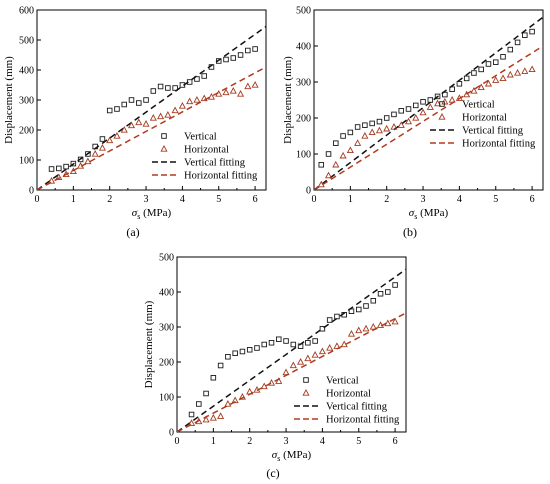 The width and height of the screenshot is (550, 484). What do you see at coordinates (155, 213) in the screenshot?
I see `x-axis-label-unit: (MPa)` at bounding box center [155, 213].